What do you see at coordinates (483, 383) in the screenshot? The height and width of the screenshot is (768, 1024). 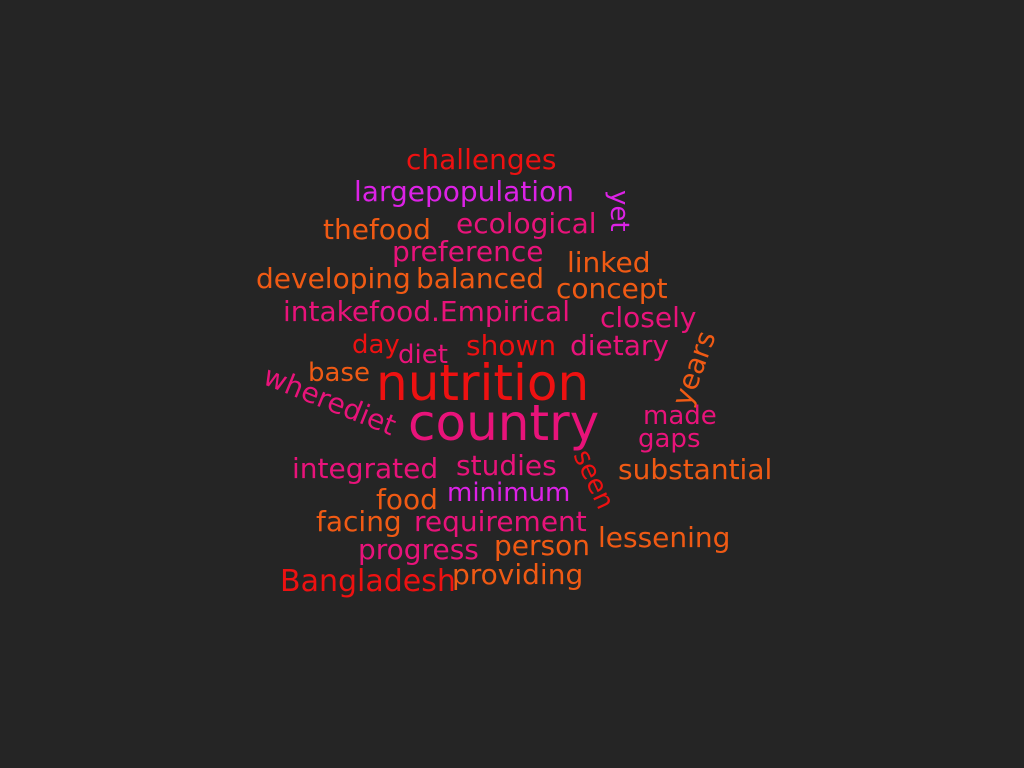 I see `word-nutrition: nutrition` at bounding box center [483, 383].